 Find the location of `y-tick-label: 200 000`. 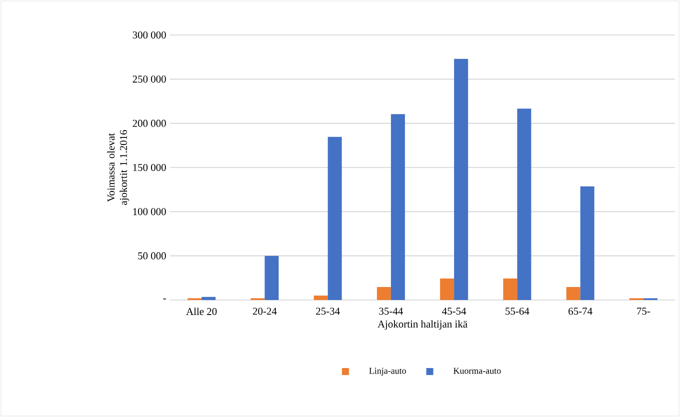

y-tick-label: 200 000 is located at coordinates (149, 123).